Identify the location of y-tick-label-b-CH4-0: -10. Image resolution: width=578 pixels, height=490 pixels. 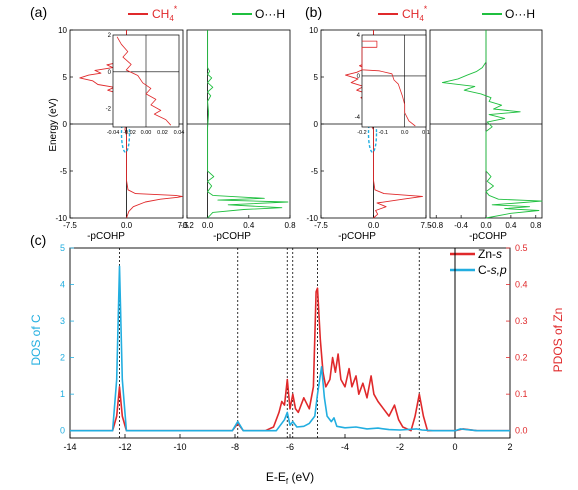
(312, 218).